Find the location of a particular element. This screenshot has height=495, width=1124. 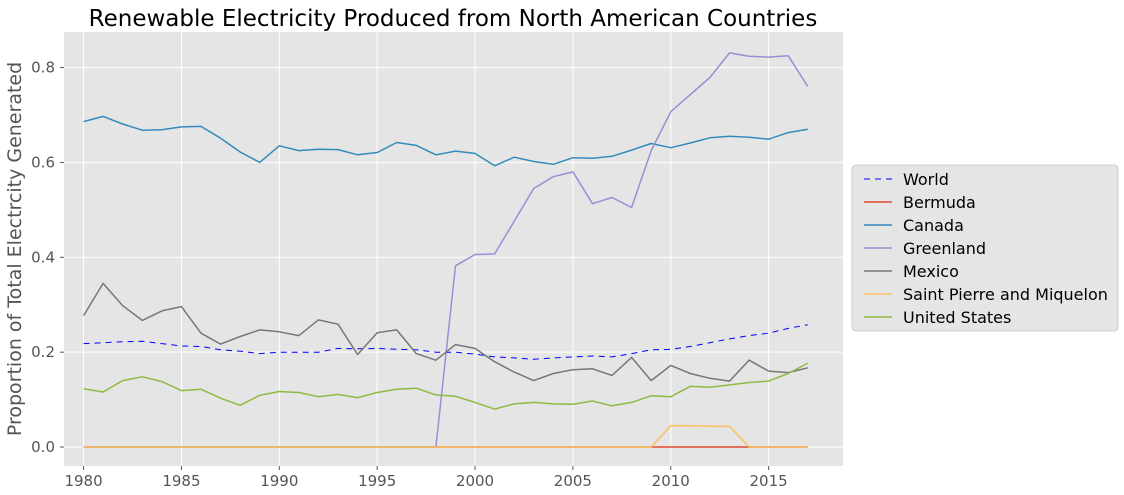

y-axis-ticks: 0.0 0.2 0.4 0.6 0.8 is located at coordinates (47, 257).